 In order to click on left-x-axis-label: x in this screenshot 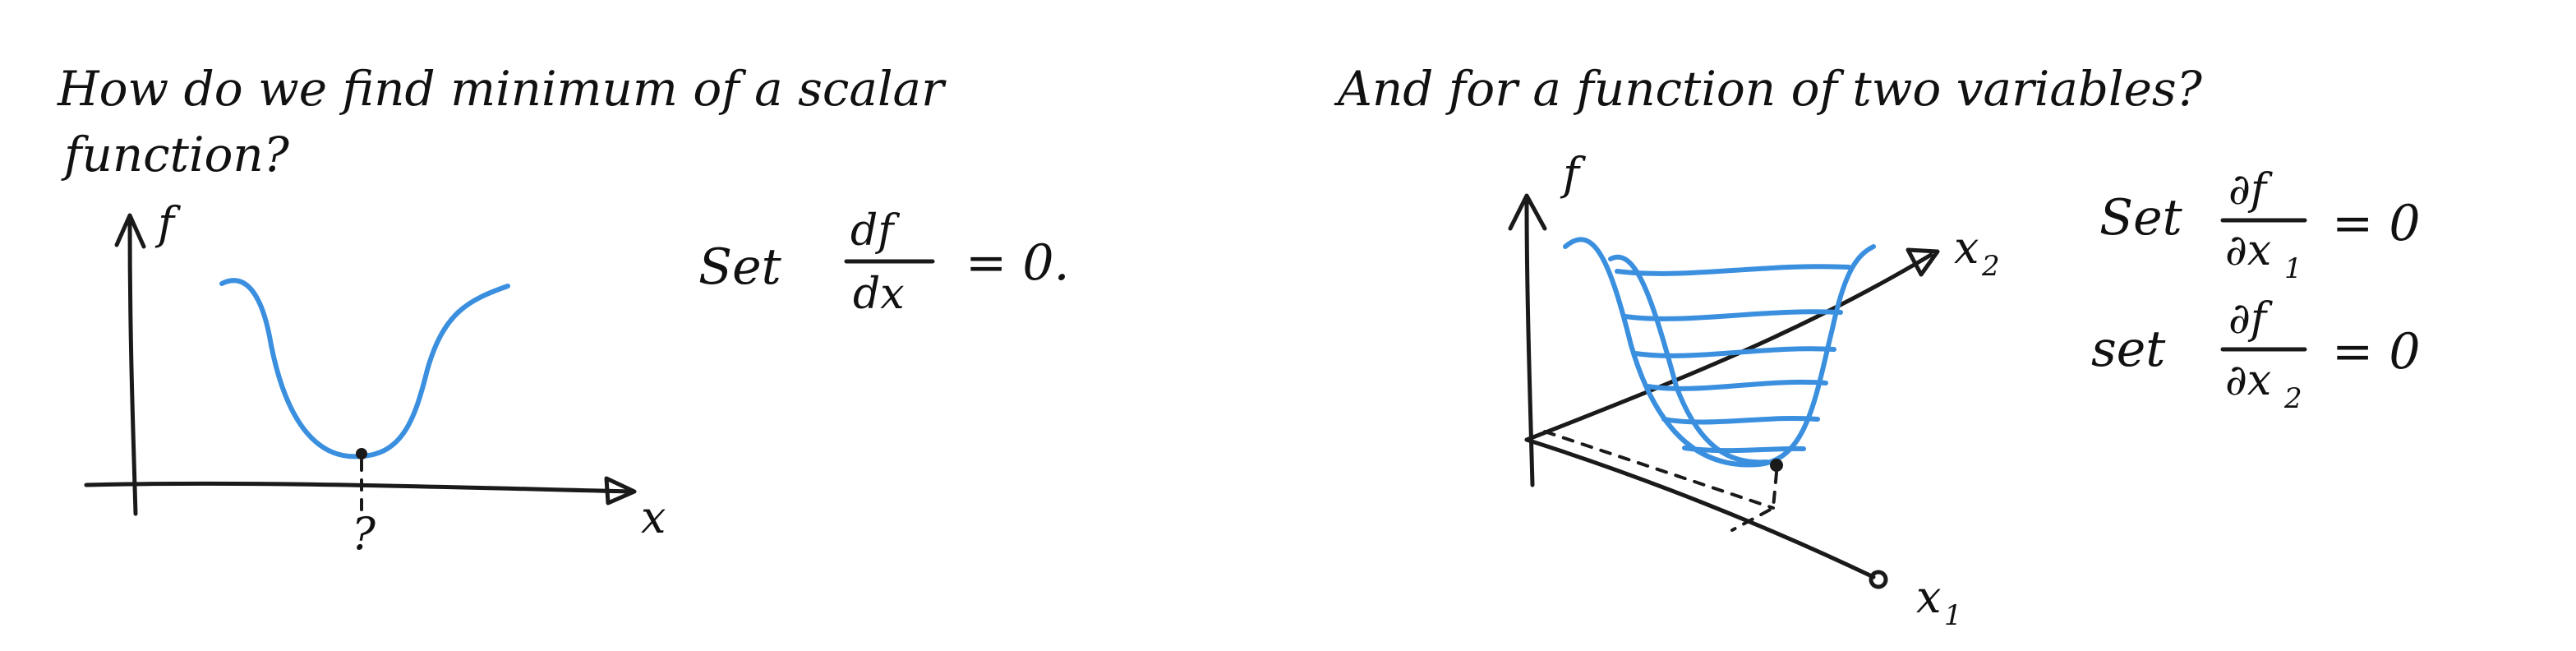, I will do `click(653, 518)`.